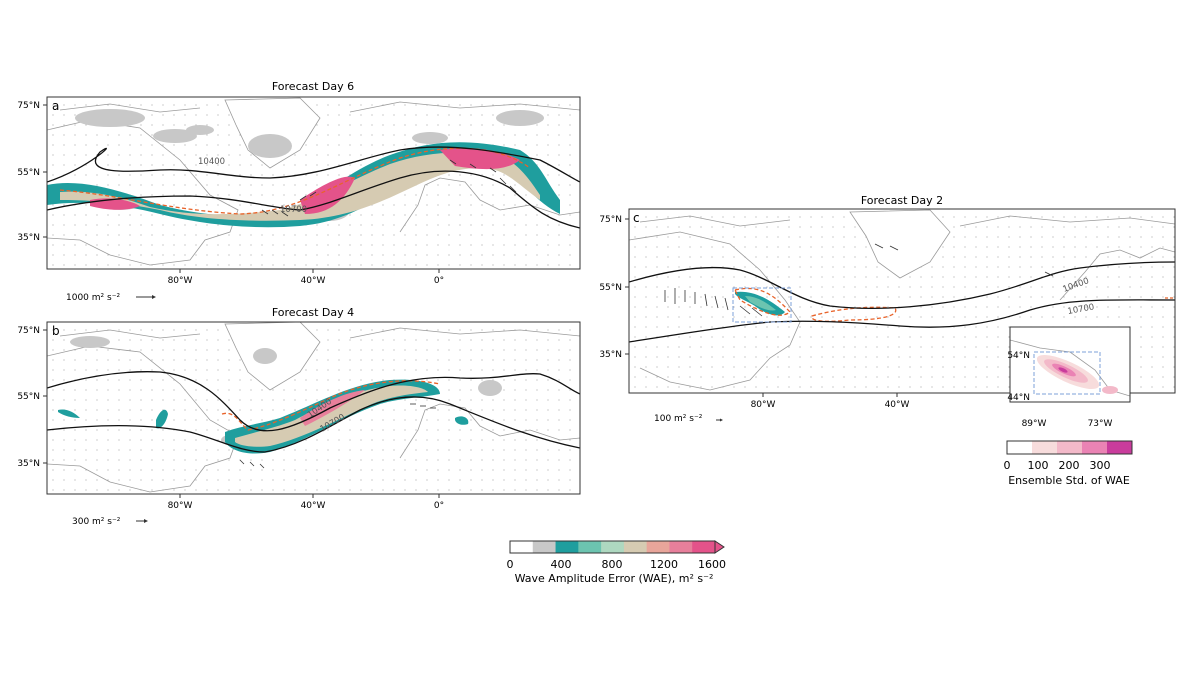 The height and width of the screenshot is (675, 1200). Describe the element at coordinates (1007, 465) in the screenshot. I see `colorbar-std-tick-0: 0` at that location.